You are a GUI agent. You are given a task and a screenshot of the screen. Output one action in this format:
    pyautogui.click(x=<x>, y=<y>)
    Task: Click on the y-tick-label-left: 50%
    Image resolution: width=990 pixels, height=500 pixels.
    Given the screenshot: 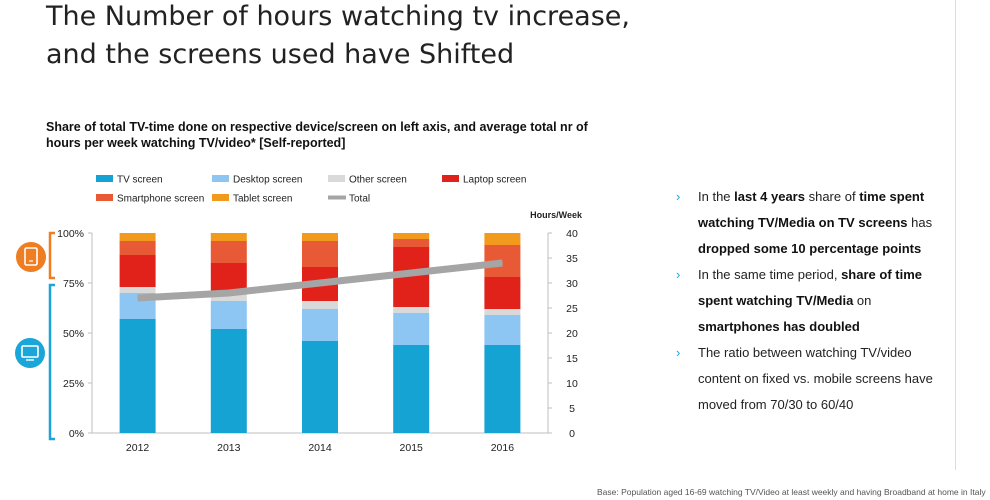 What is the action you would take?
    pyautogui.click(x=73, y=334)
    